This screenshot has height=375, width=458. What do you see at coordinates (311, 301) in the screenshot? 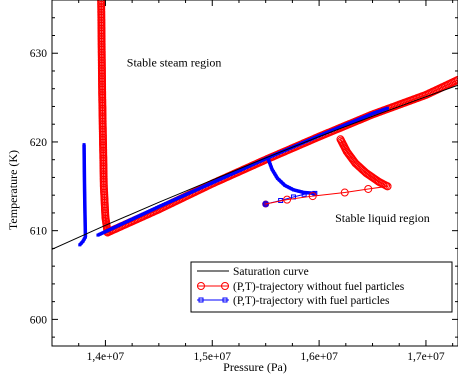
I see `legend-label-with-fuel: (P,T)-trajectory with fuel particles` at bounding box center [311, 301].